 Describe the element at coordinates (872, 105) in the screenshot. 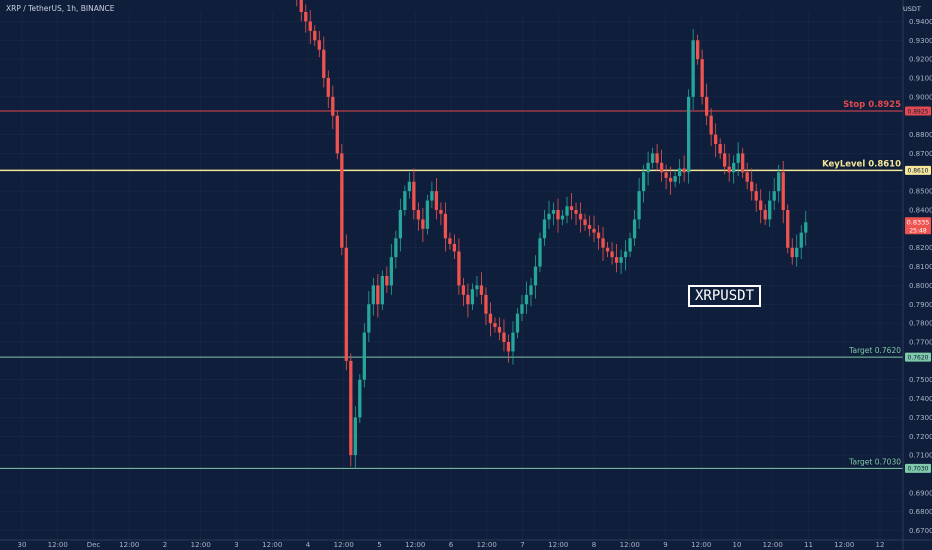

I see `level-label: Stop 0.8925` at that location.